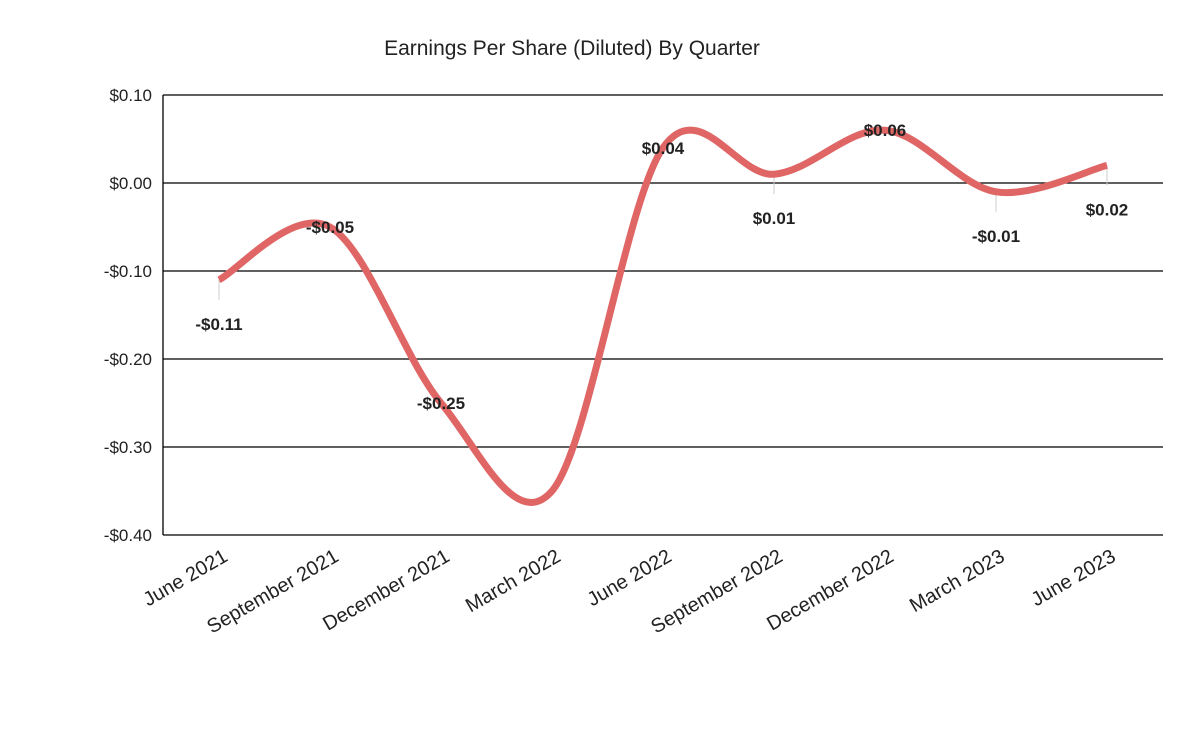 This screenshot has height=741, width=1200. What do you see at coordinates (996, 236) in the screenshot?
I see `data-label: -$0.01` at bounding box center [996, 236].